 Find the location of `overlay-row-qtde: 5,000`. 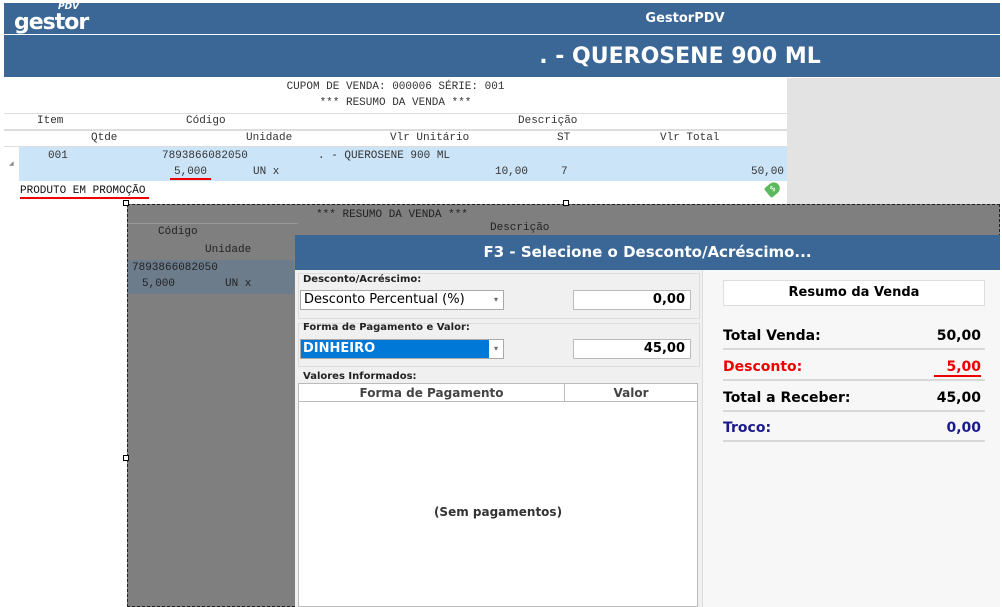

overlay-row-qtde: 5,000 is located at coordinates (159, 284).